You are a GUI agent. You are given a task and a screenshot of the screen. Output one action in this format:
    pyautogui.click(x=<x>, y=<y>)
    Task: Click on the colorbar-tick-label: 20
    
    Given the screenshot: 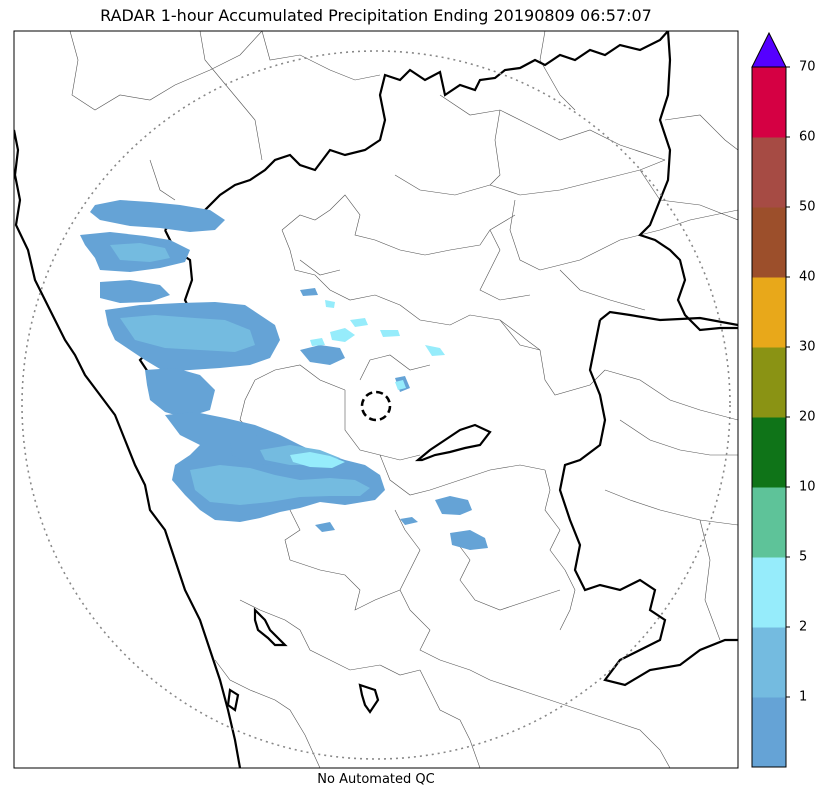 What is the action you would take?
    pyautogui.click(x=807, y=417)
    